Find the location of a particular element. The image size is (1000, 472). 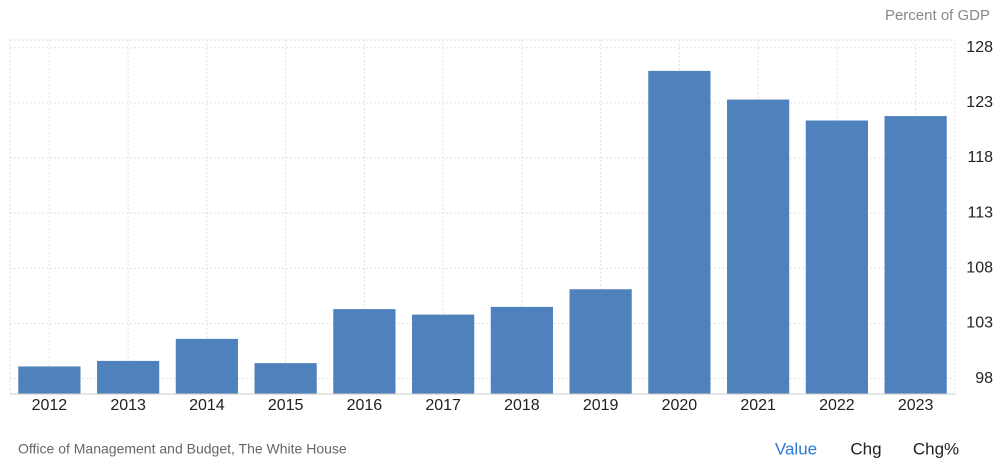

x-tick-label: 2022 is located at coordinates (837, 405).